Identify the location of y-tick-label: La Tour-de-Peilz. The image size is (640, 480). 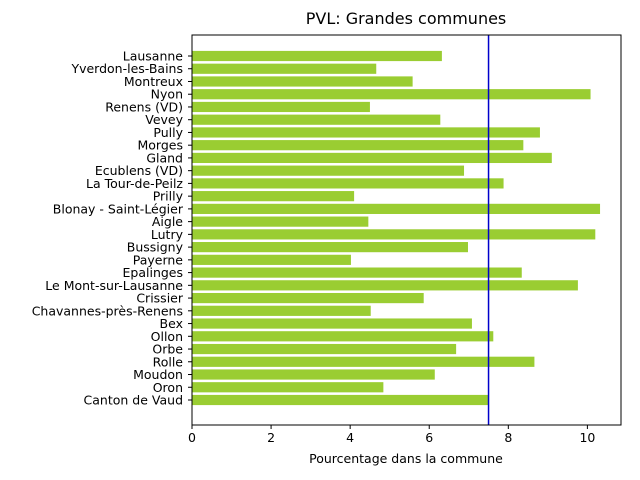
(134, 183).